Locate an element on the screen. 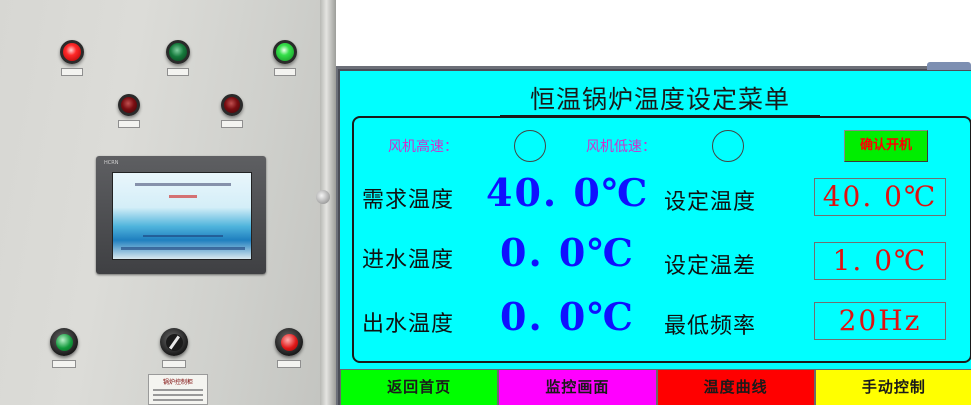  hmi-touch-panel: HCRN is located at coordinates (181, 215).